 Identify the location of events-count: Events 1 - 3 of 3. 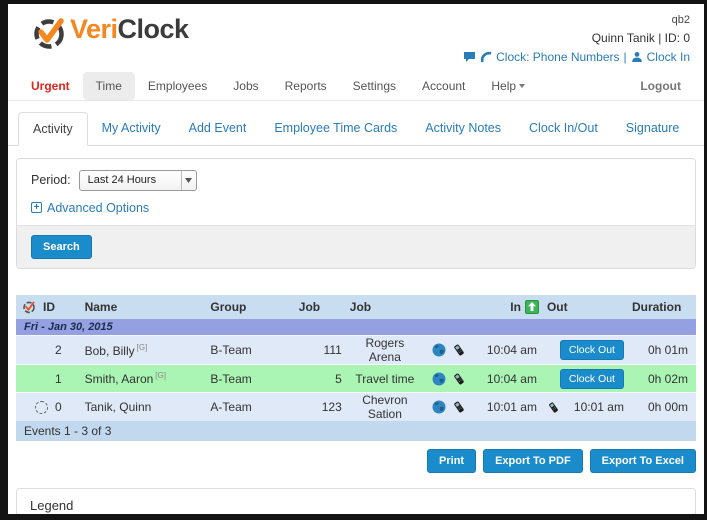
(68, 431).